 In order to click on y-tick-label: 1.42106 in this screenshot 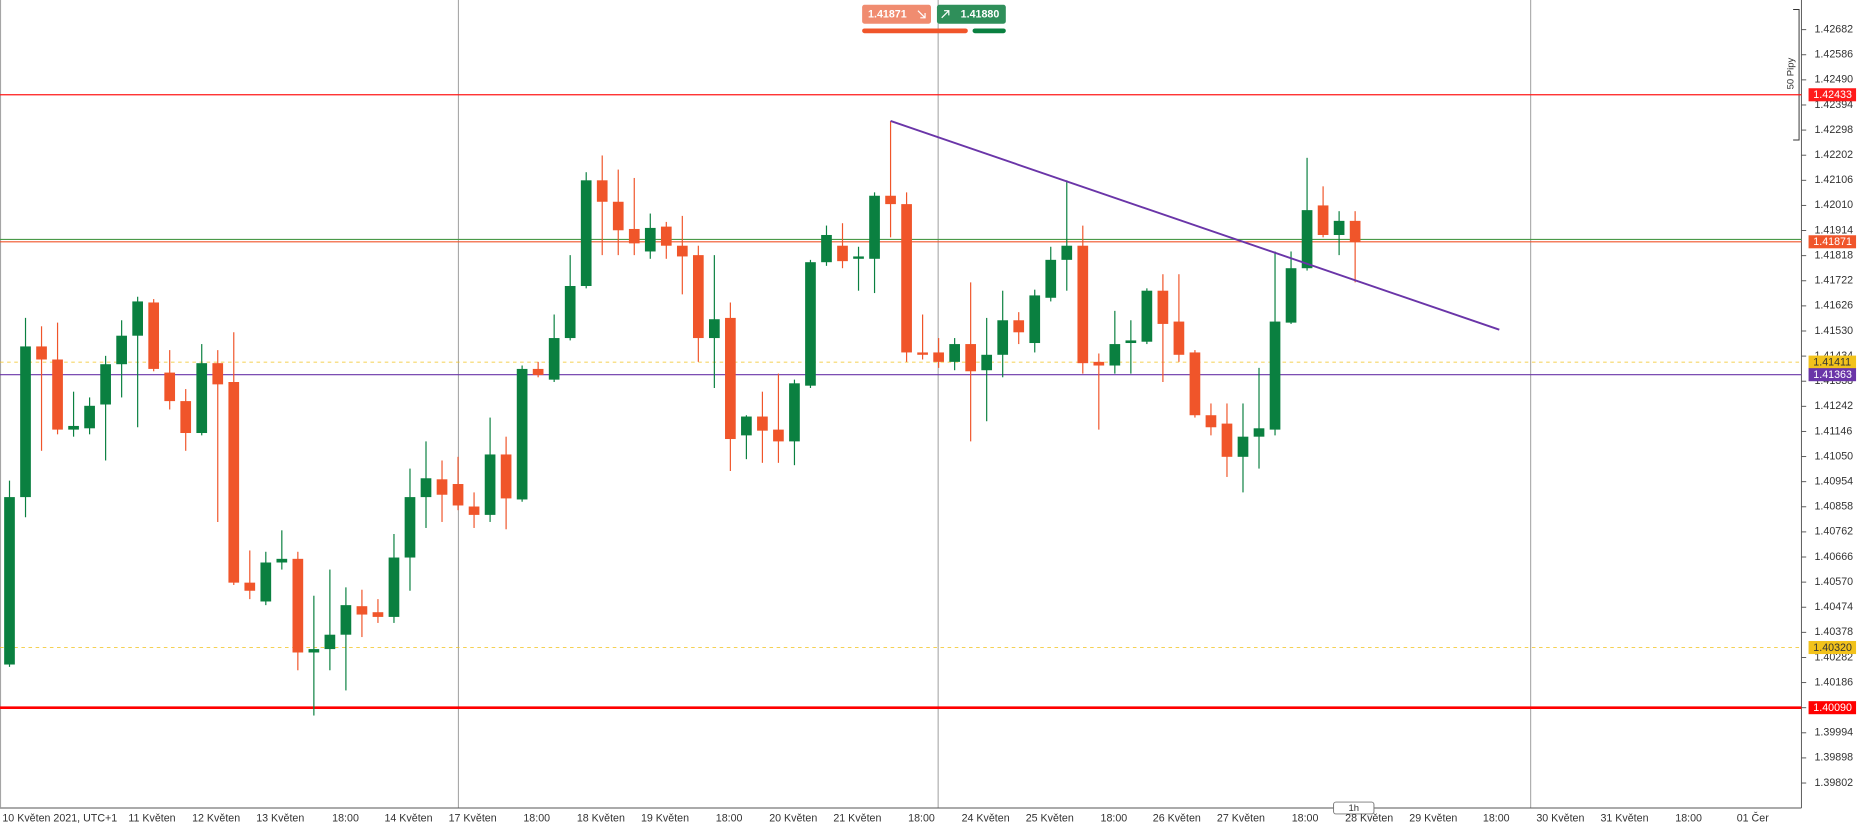, I will do `click(1833, 180)`.